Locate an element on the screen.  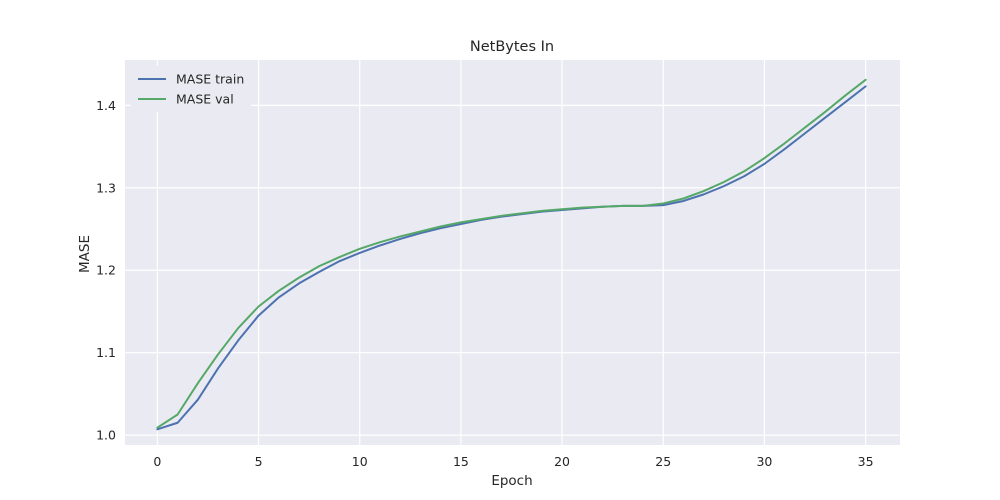
y-tick-label: 1.3 is located at coordinates (106, 187).